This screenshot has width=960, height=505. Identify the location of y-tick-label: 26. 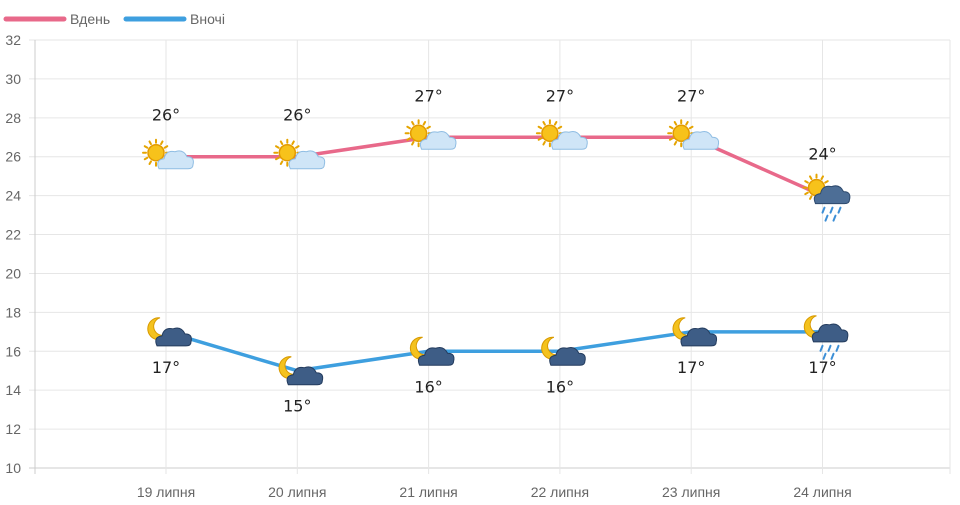
(13, 157).